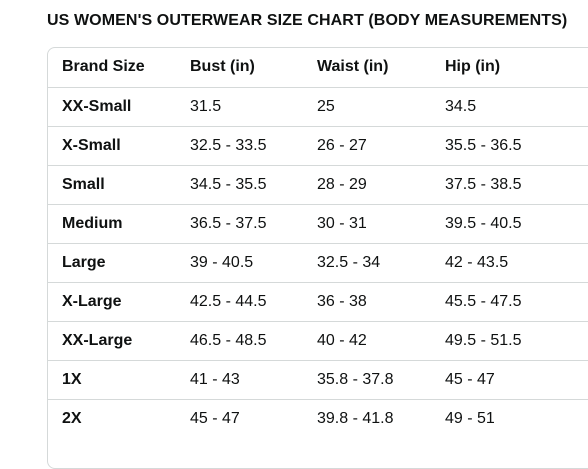 This screenshot has width=588, height=469. I want to click on bust-cell: 41 - 43, so click(215, 379).